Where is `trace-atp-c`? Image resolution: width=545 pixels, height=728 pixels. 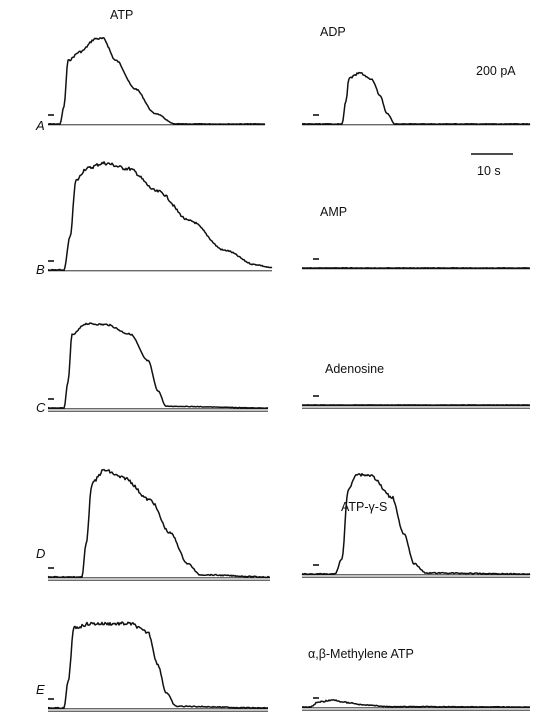
trace-atp-c is located at coordinates (158, 365).